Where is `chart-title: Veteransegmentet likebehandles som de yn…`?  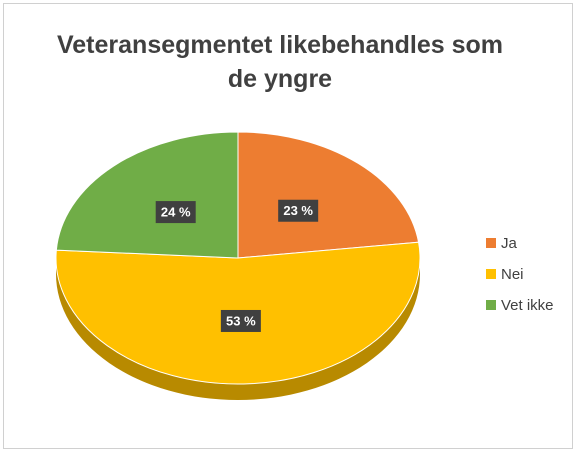 chart-title: Veteransegmentet likebehandles som de yn… is located at coordinates (279, 62).